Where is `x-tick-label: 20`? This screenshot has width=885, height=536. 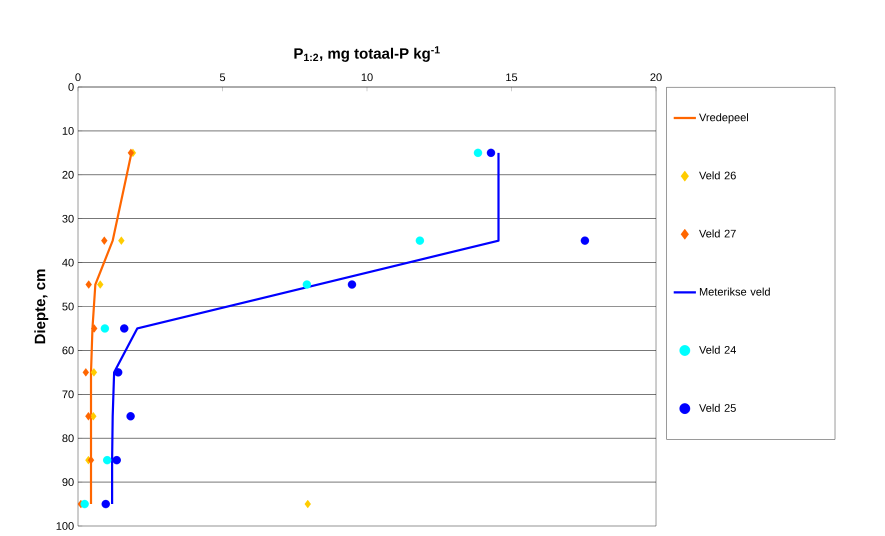 x-tick-label: 20 is located at coordinates (656, 77).